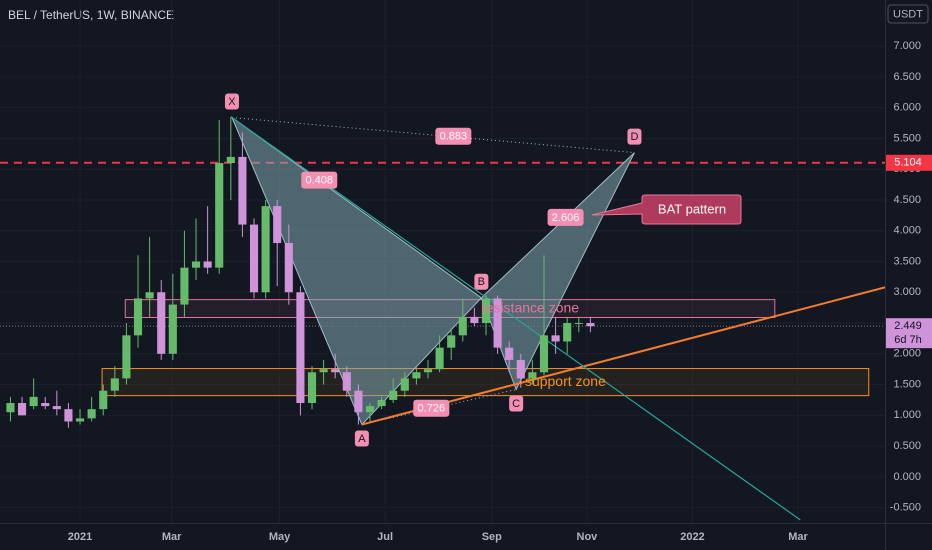 The image size is (932, 550). I want to click on y-tick-label: 0.500, so click(907, 446).